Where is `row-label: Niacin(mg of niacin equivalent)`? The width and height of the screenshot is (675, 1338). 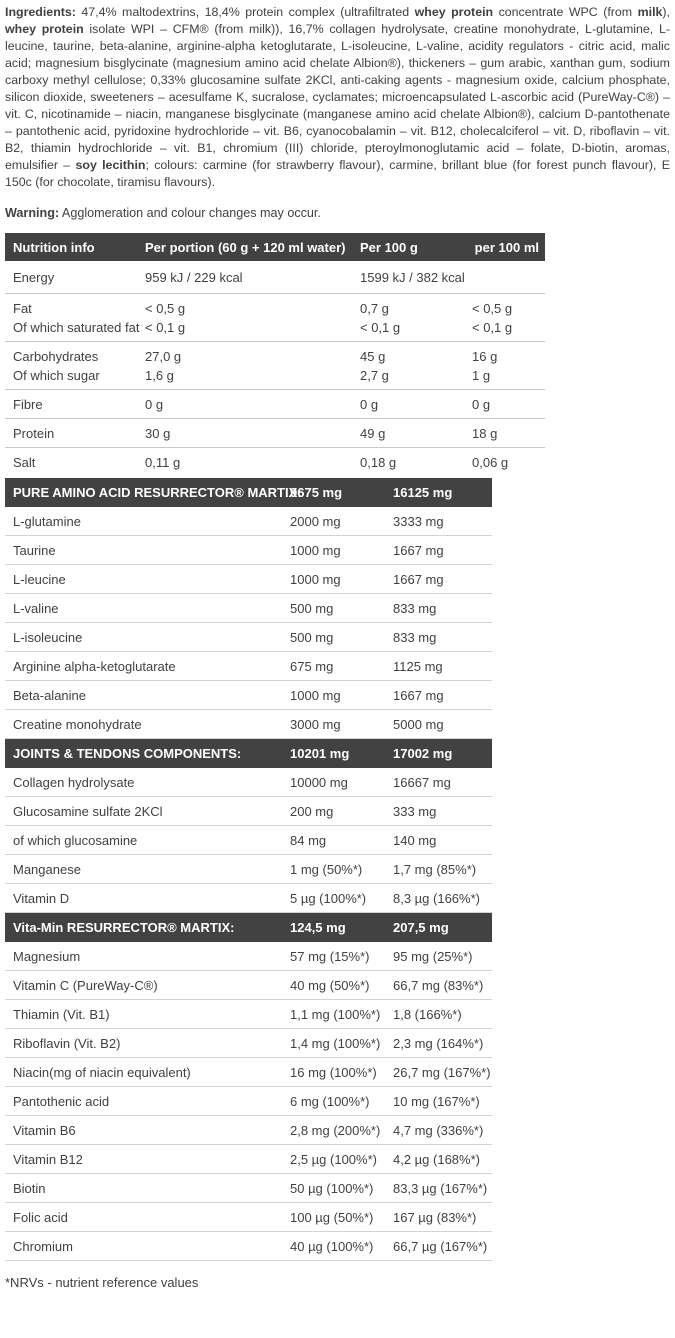 row-label: Niacin(mg of niacin equivalent) is located at coordinates (102, 1072).